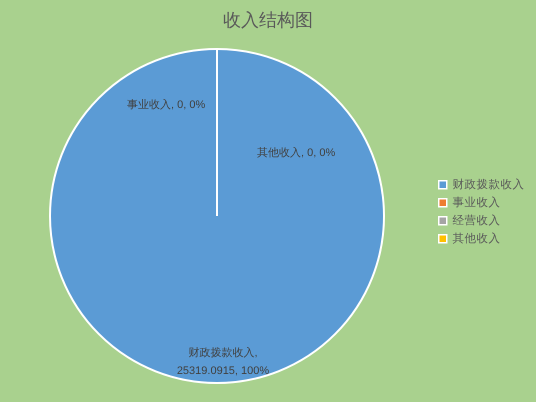  I want to click on data-label: 财政拨款收入, 25319.0915, 100%, so click(223, 361).